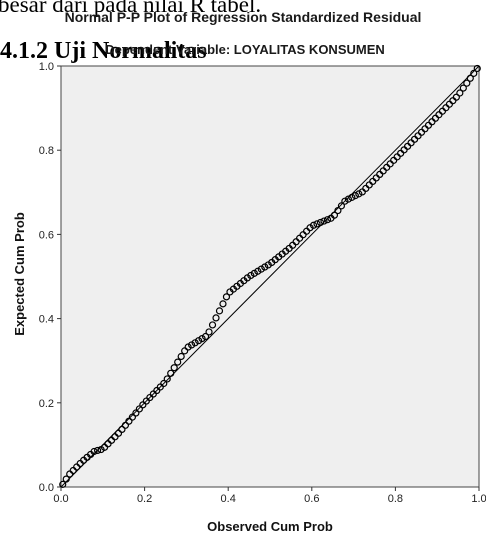  I want to click on y-tick-label: 0.0, so click(46, 488).